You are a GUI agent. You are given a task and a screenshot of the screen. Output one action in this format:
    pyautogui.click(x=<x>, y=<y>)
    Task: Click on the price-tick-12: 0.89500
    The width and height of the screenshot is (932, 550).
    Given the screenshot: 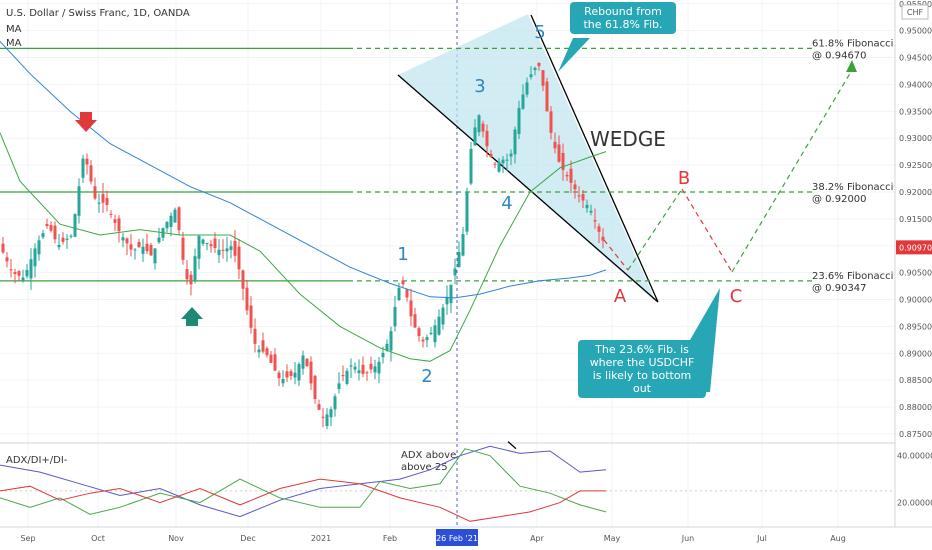 What is the action you would take?
    pyautogui.click(x=915, y=326)
    